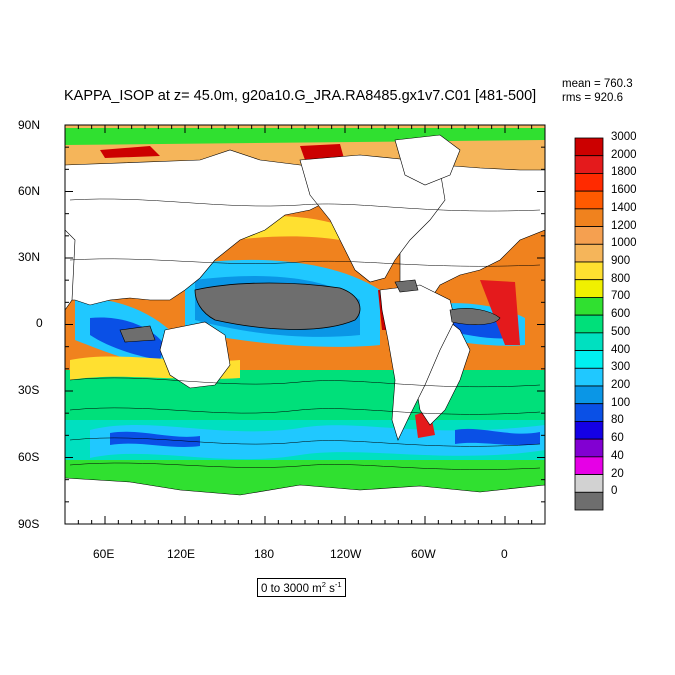 This screenshot has width=675, height=675. What do you see at coordinates (29, 390) in the screenshot?
I see `y-tick-label-30s: 30S` at bounding box center [29, 390].